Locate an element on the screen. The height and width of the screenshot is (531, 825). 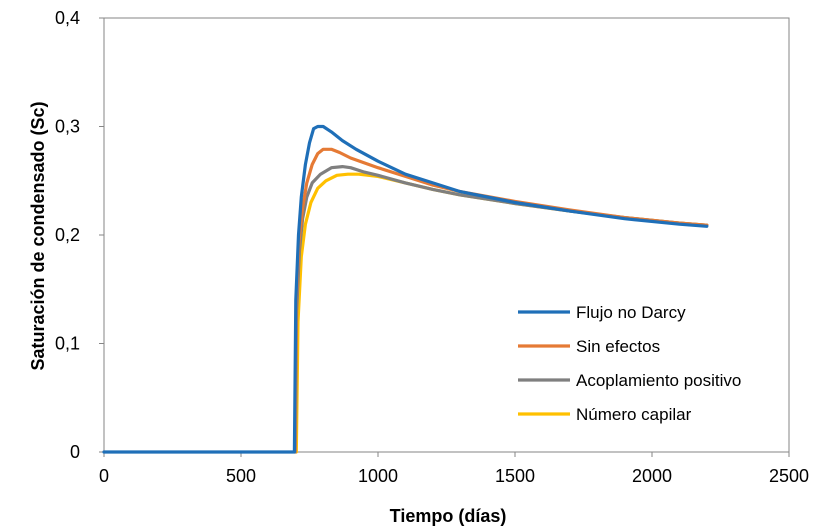
x-axis-title: Tiempo (días) is located at coordinates (448, 516).